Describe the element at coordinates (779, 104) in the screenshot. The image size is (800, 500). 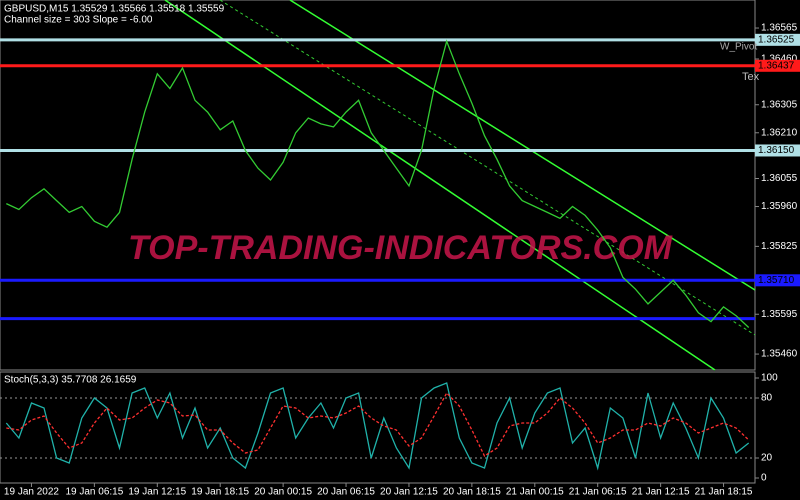
I see `y-tick-label: 1.36305` at that location.